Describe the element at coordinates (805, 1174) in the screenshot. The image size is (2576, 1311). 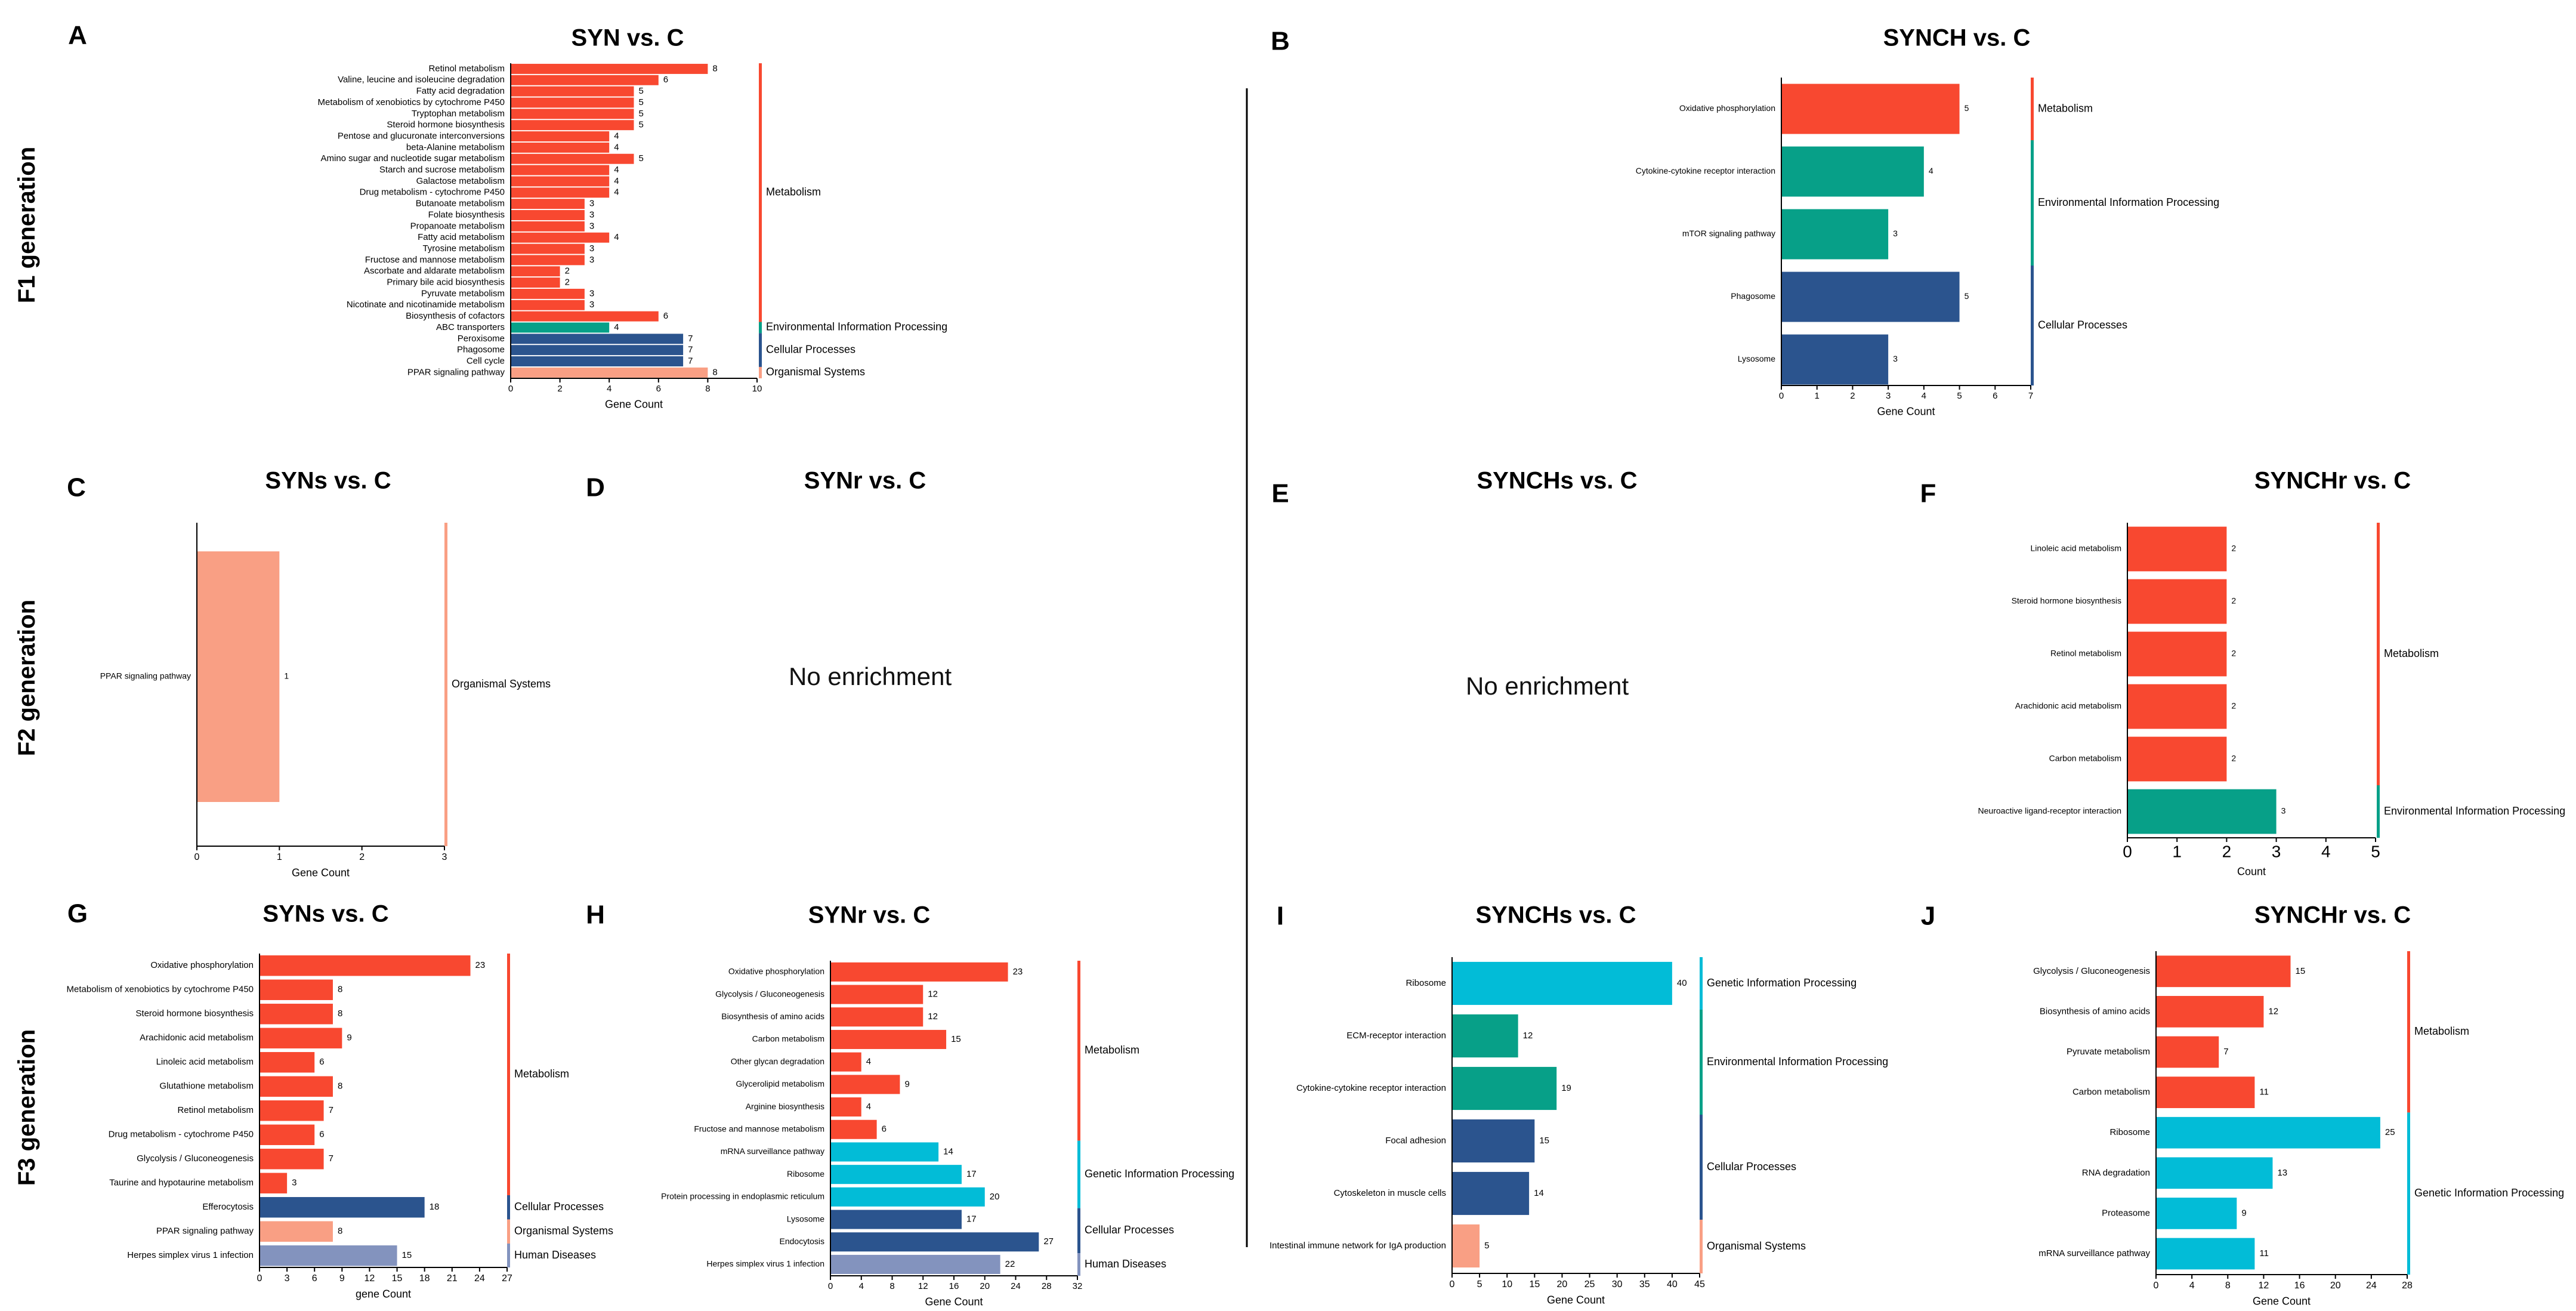
I see `category-label-H-10: Ribosome` at that location.